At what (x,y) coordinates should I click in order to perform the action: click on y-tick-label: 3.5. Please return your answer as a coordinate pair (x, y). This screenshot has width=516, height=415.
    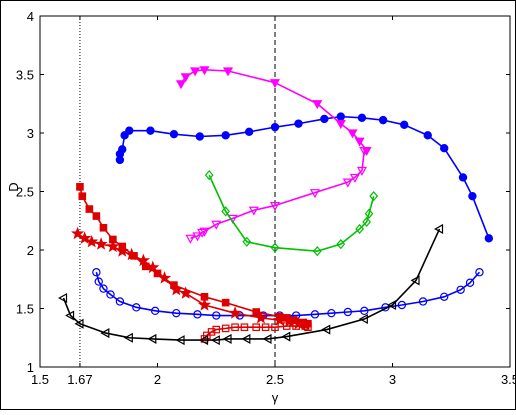
    Looking at the image, I should click on (25, 75).